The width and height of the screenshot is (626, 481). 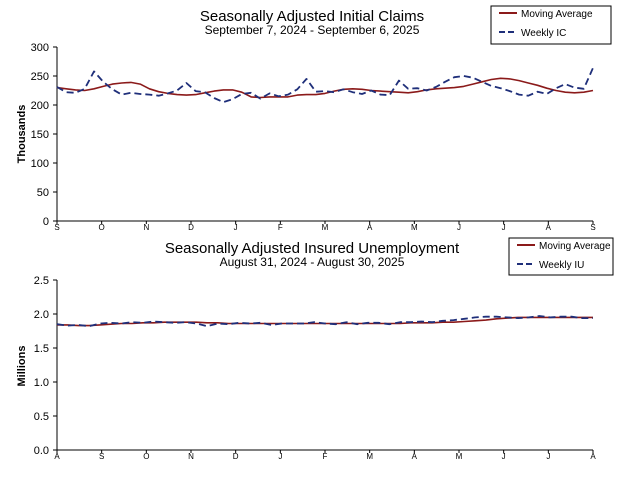 What do you see at coordinates (102, 227) in the screenshot?
I see `chart1-month-label: O` at bounding box center [102, 227].